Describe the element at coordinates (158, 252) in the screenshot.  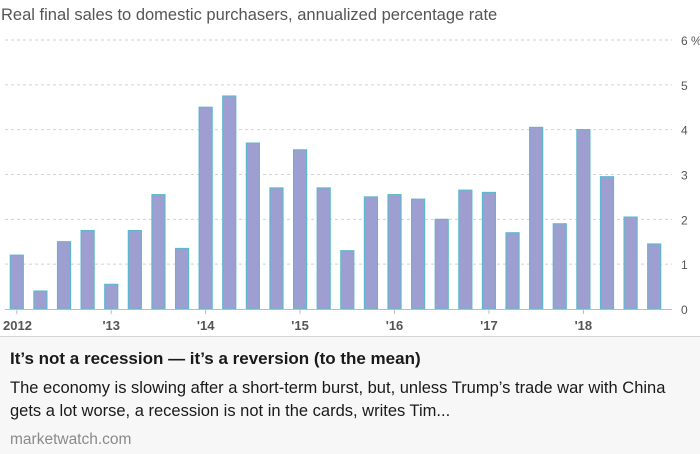
I see `bar-2013Q3` at that location.